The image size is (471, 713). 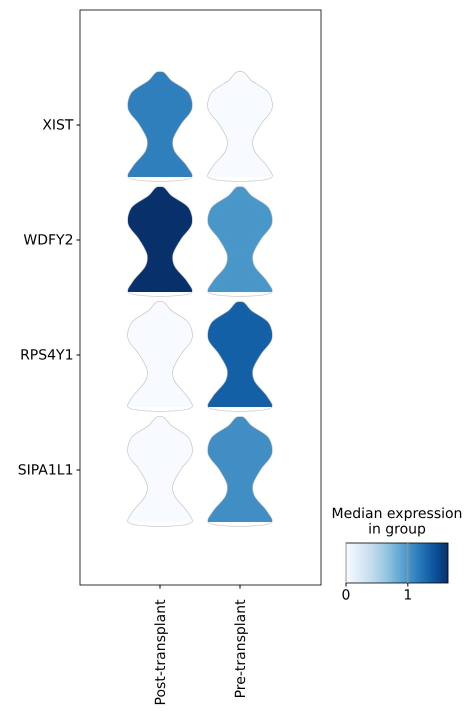 What do you see at coordinates (240, 648) in the screenshot?
I see `x-tick-label: Pre-transplant` at bounding box center [240, 648].